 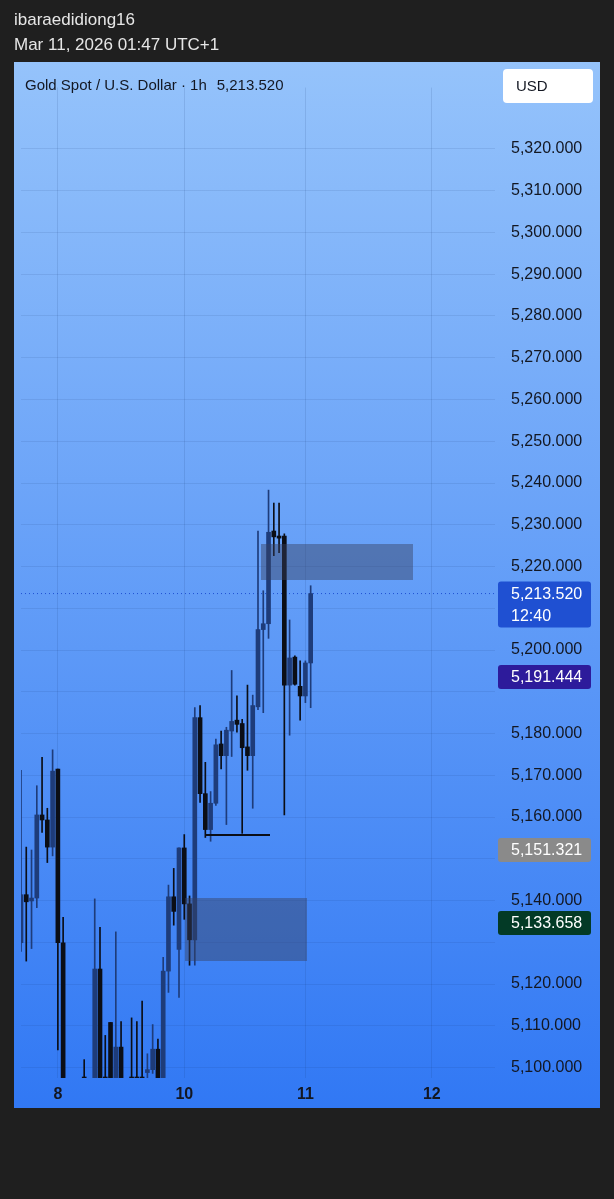 I want to click on y-tick-label: 5,250.000, so click(x=547, y=440).